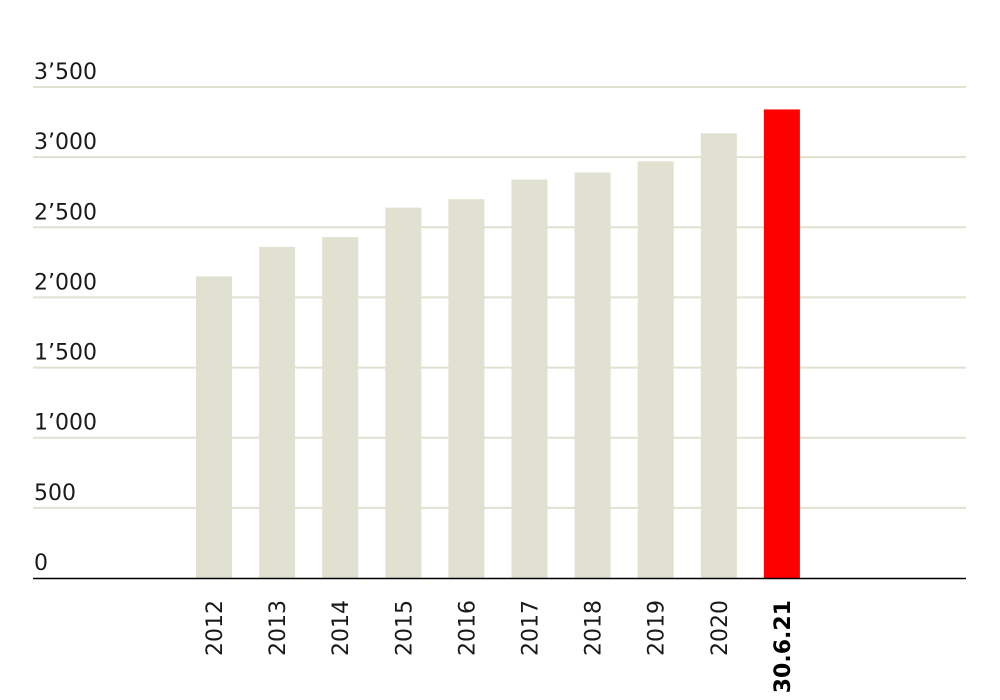  I want to click on x-tick-label: 30.6.21, so click(783, 646).